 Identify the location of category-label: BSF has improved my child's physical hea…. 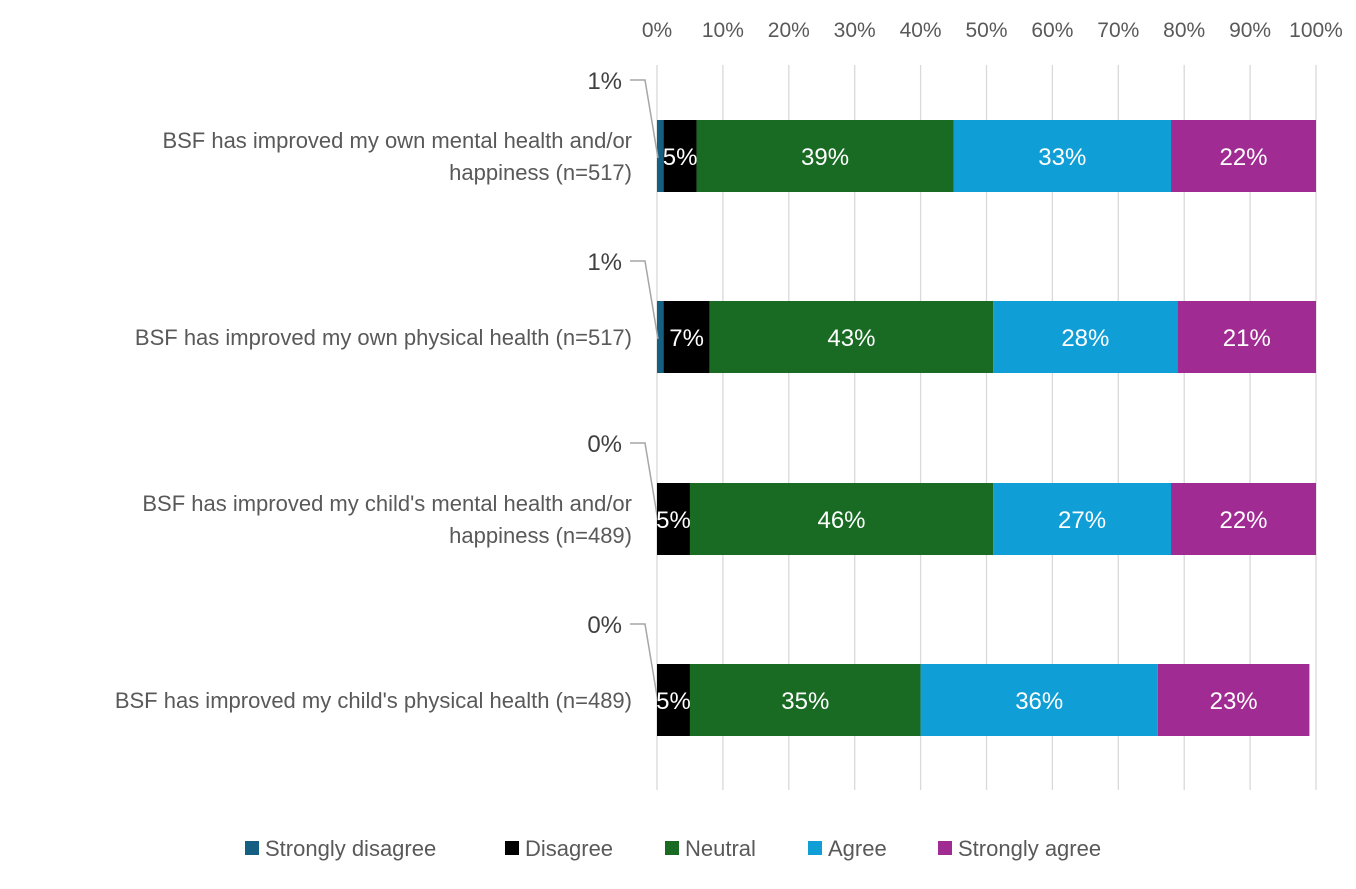
(373, 700).